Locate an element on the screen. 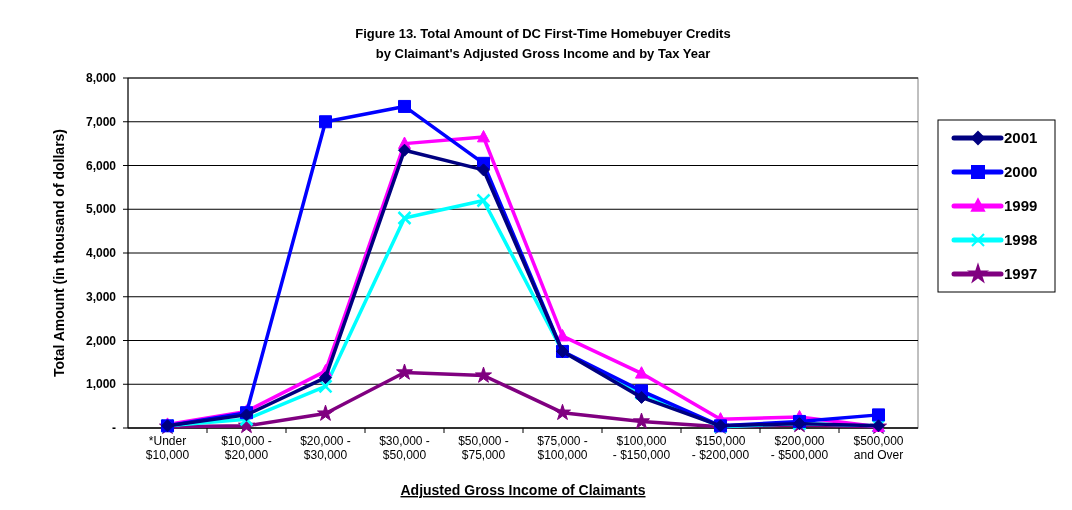  legend-label: 1997 is located at coordinates (1021, 274).